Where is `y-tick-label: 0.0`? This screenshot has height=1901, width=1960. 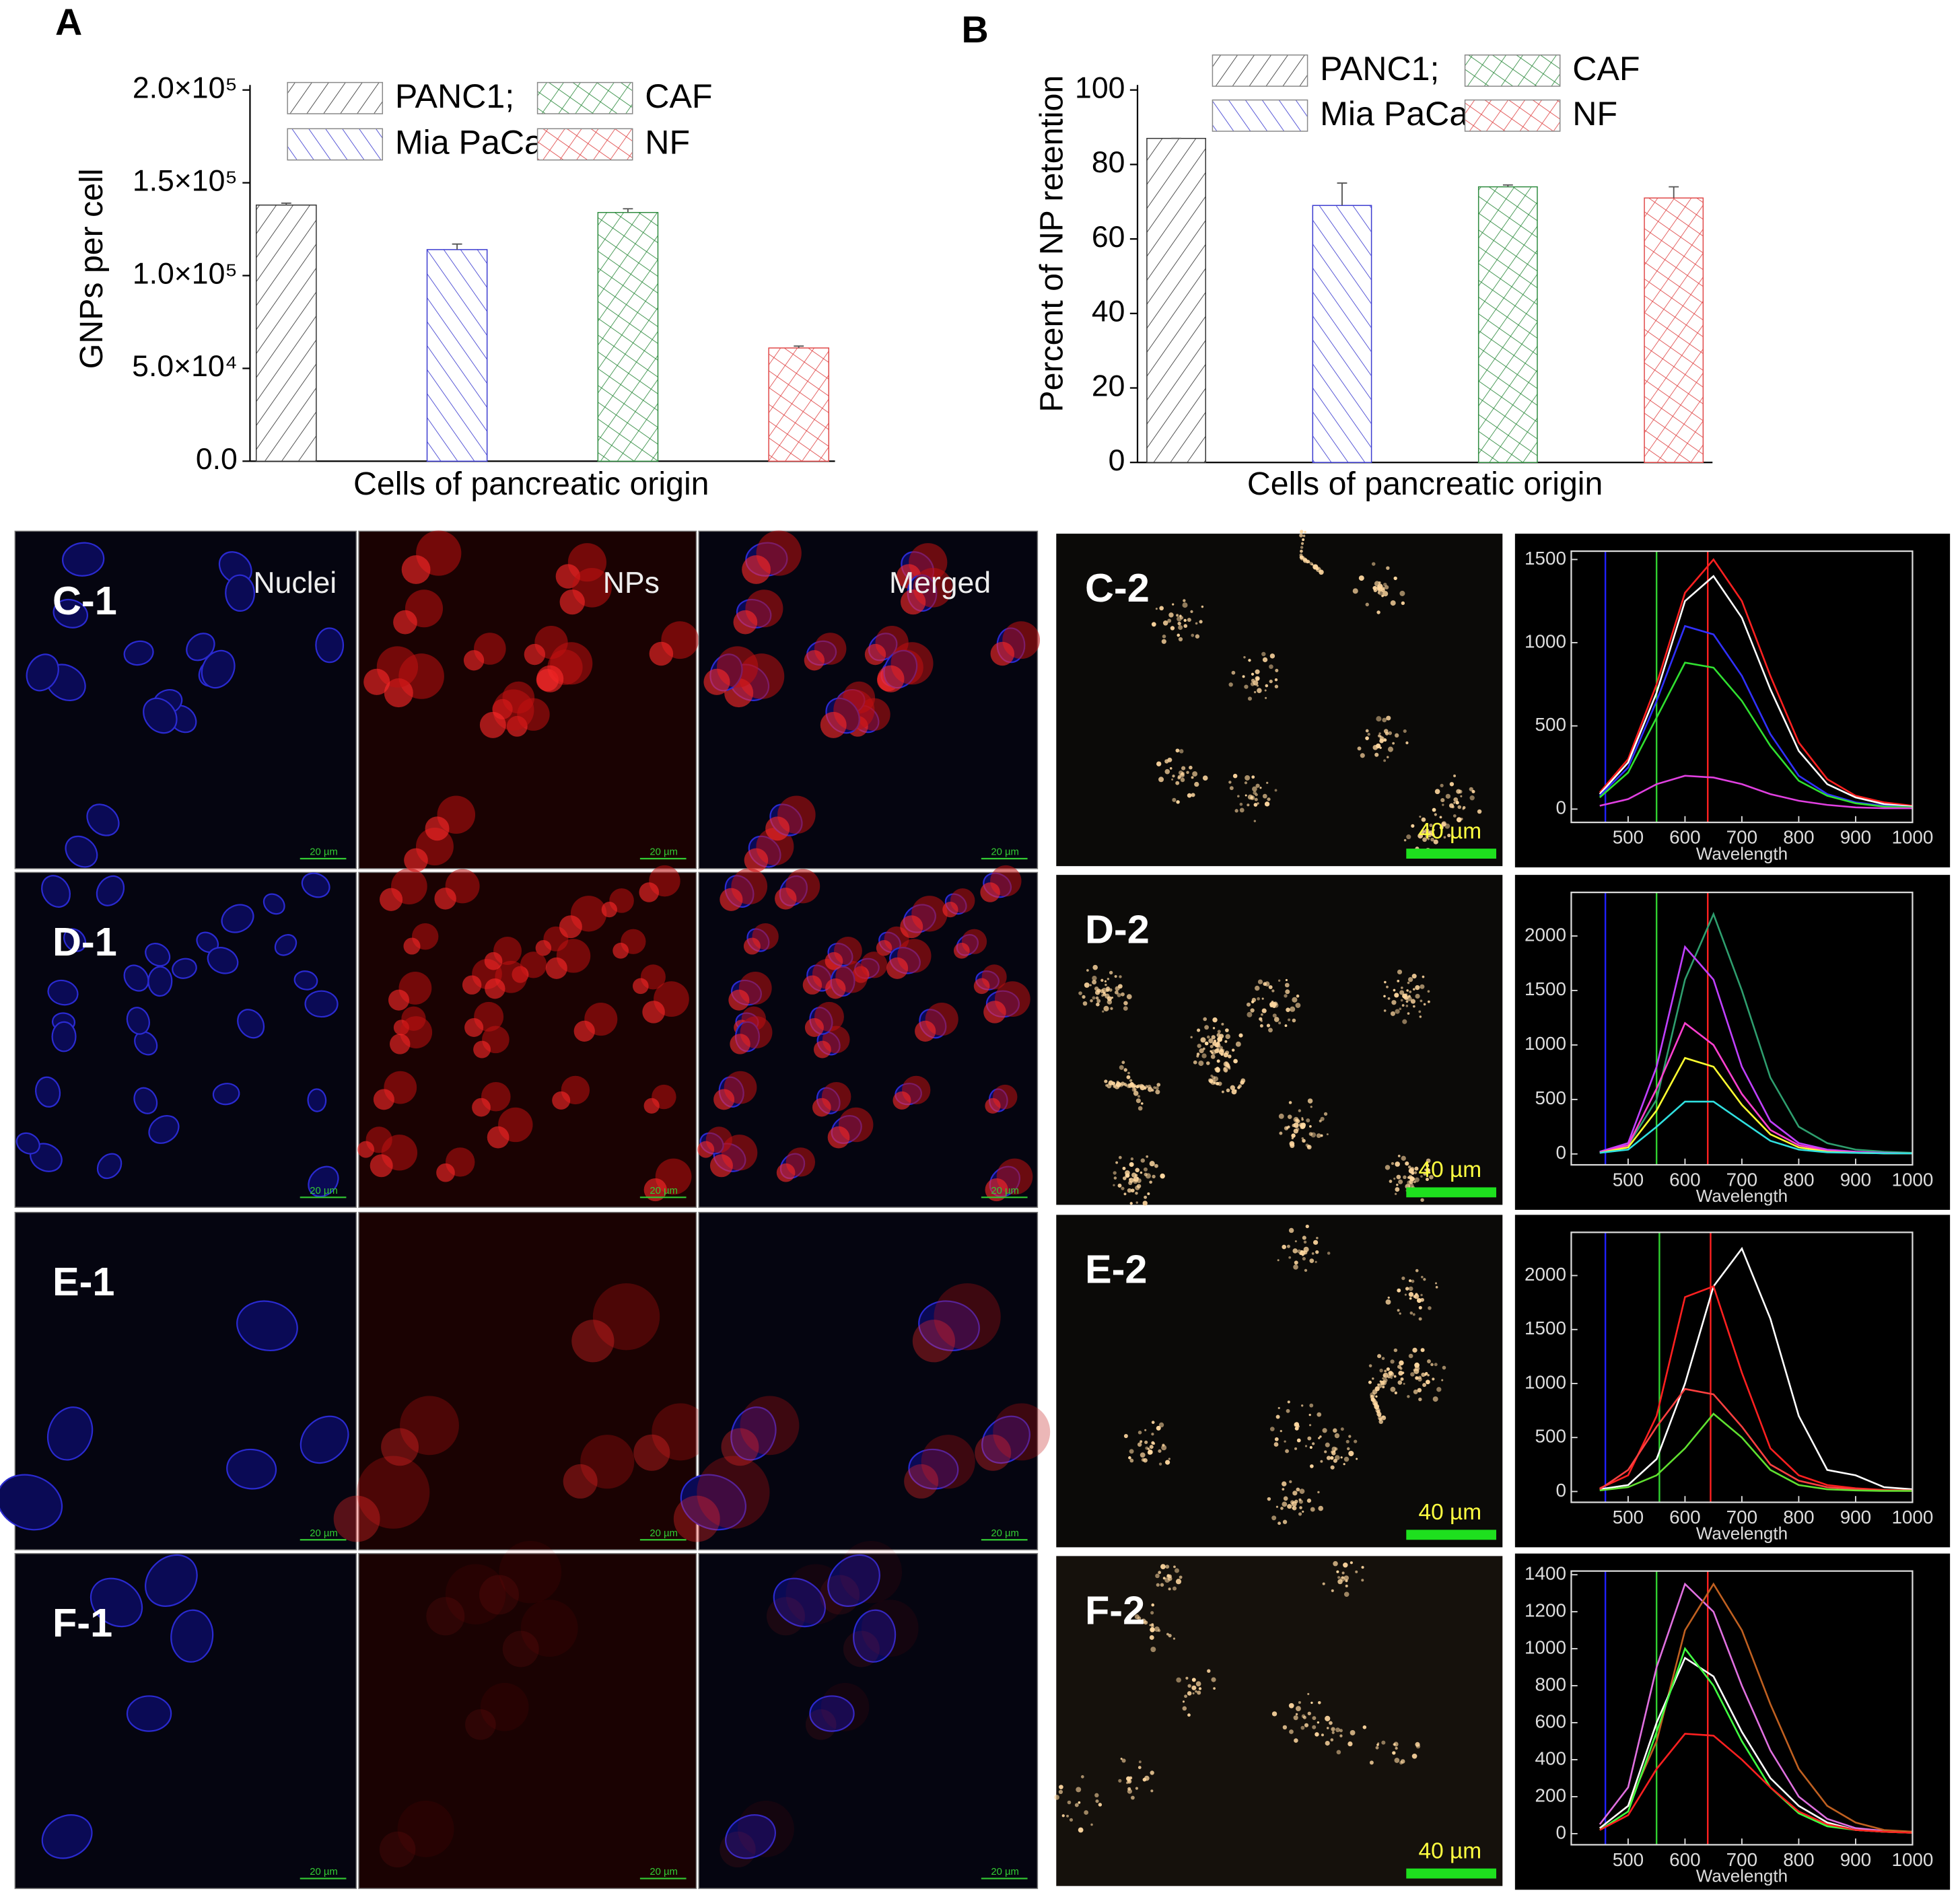 y-tick-label: 0.0 is located at coordinates (217, 459).